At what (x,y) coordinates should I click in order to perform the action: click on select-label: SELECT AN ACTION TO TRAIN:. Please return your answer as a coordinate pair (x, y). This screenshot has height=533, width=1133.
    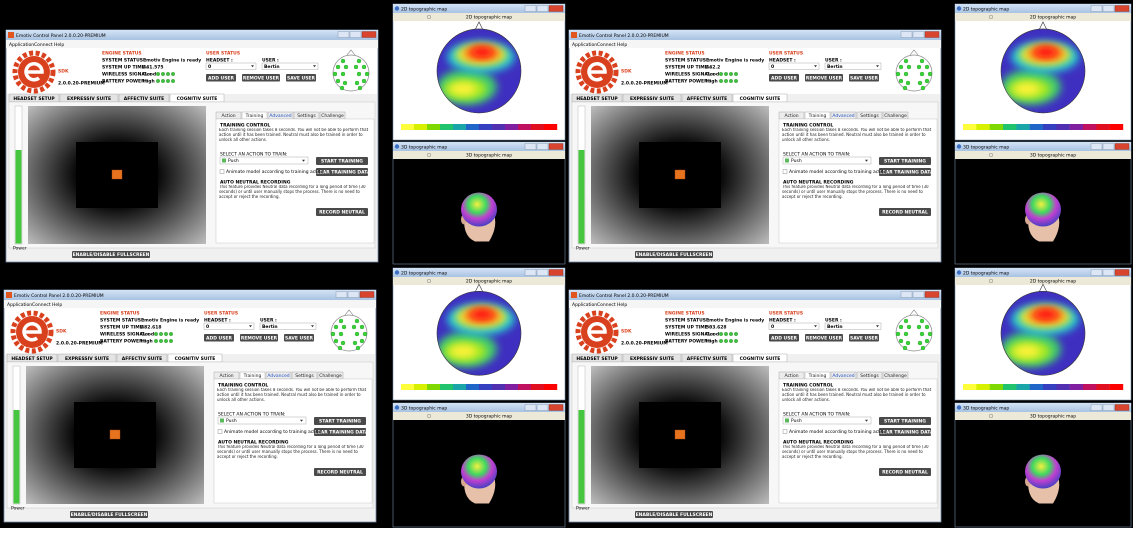
    Looking at the image, I should click on (817, 155).